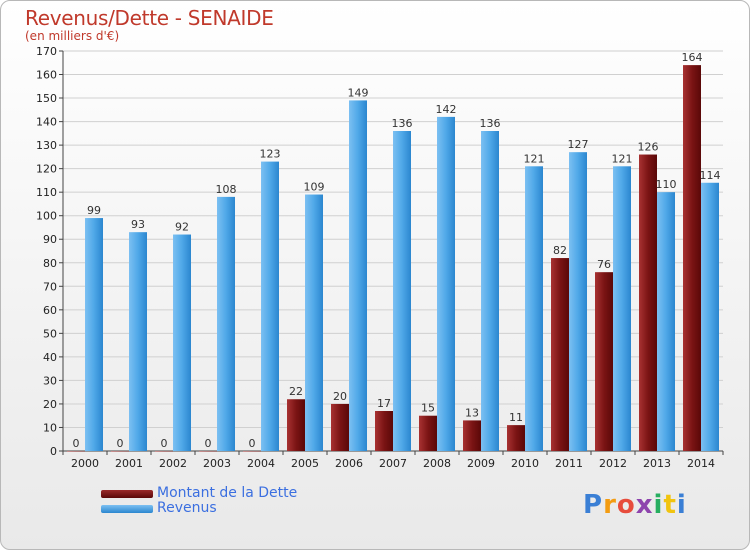 Image resolution: width=750 pixels, height=550 pixels. What do you see at coordinates (358, 92) in the screenshot?
I see `data-label-revenus: 149` at bounding box center [358, 92].